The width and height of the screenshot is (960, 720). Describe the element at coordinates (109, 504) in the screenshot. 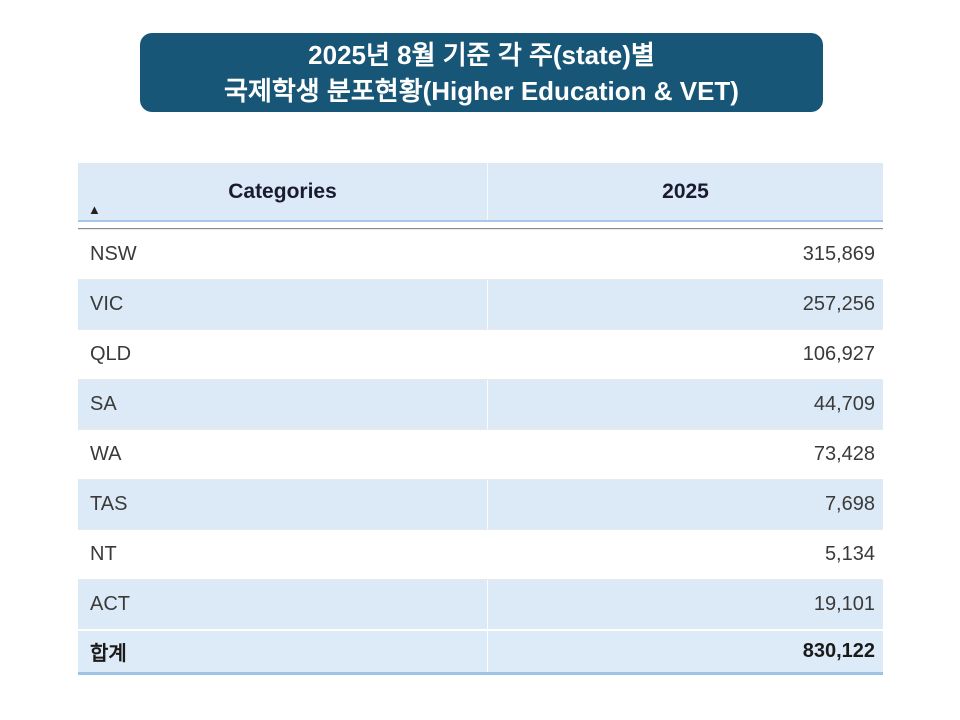

I see `row-category: TAS` at that location.